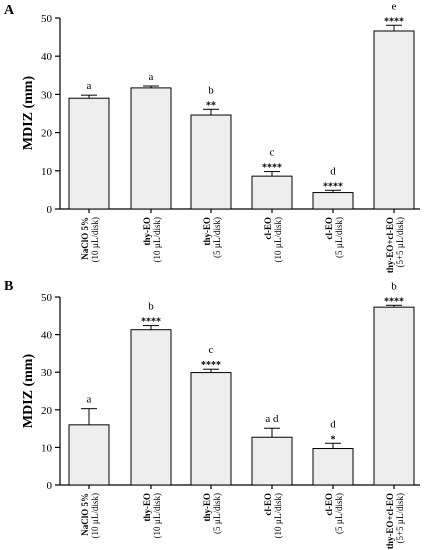  I want to click on panel-letter: A, so click(9, 10).